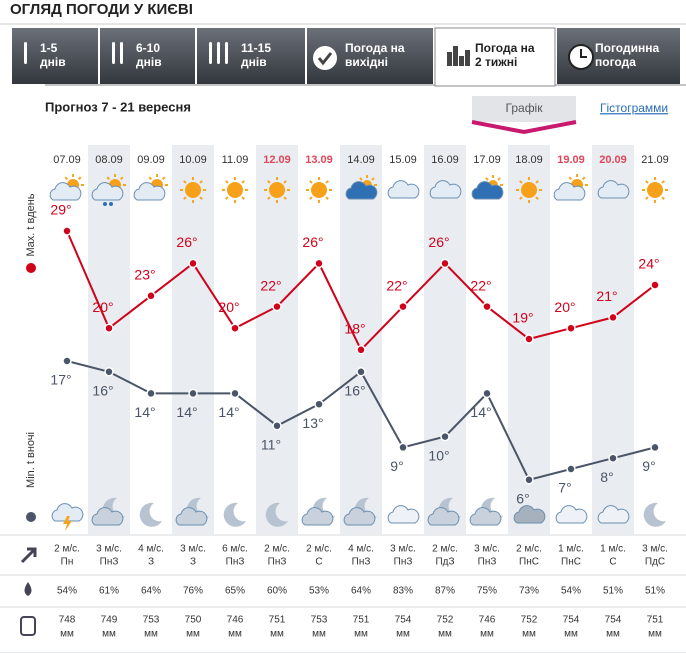 This screenshot has width=686, height=653. I want to click on temp-label: 8°, so click(606, 477).